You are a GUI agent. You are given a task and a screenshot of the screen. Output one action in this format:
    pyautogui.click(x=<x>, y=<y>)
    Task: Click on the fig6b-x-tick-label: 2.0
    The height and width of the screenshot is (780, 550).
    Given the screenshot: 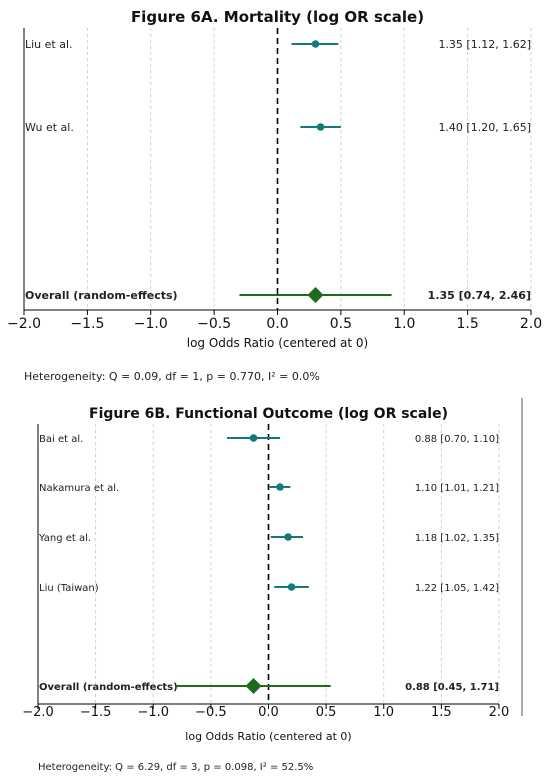 What is the action you would take?
    pyautogui.click(x=499, y=712)
    